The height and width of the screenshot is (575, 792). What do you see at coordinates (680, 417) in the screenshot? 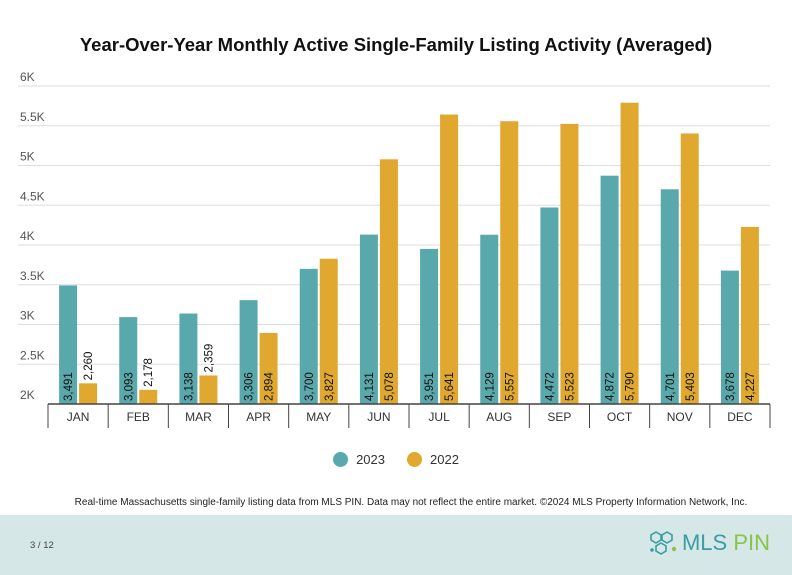
I see `x-tick-label: NOV` at bounding box center [680, 417].